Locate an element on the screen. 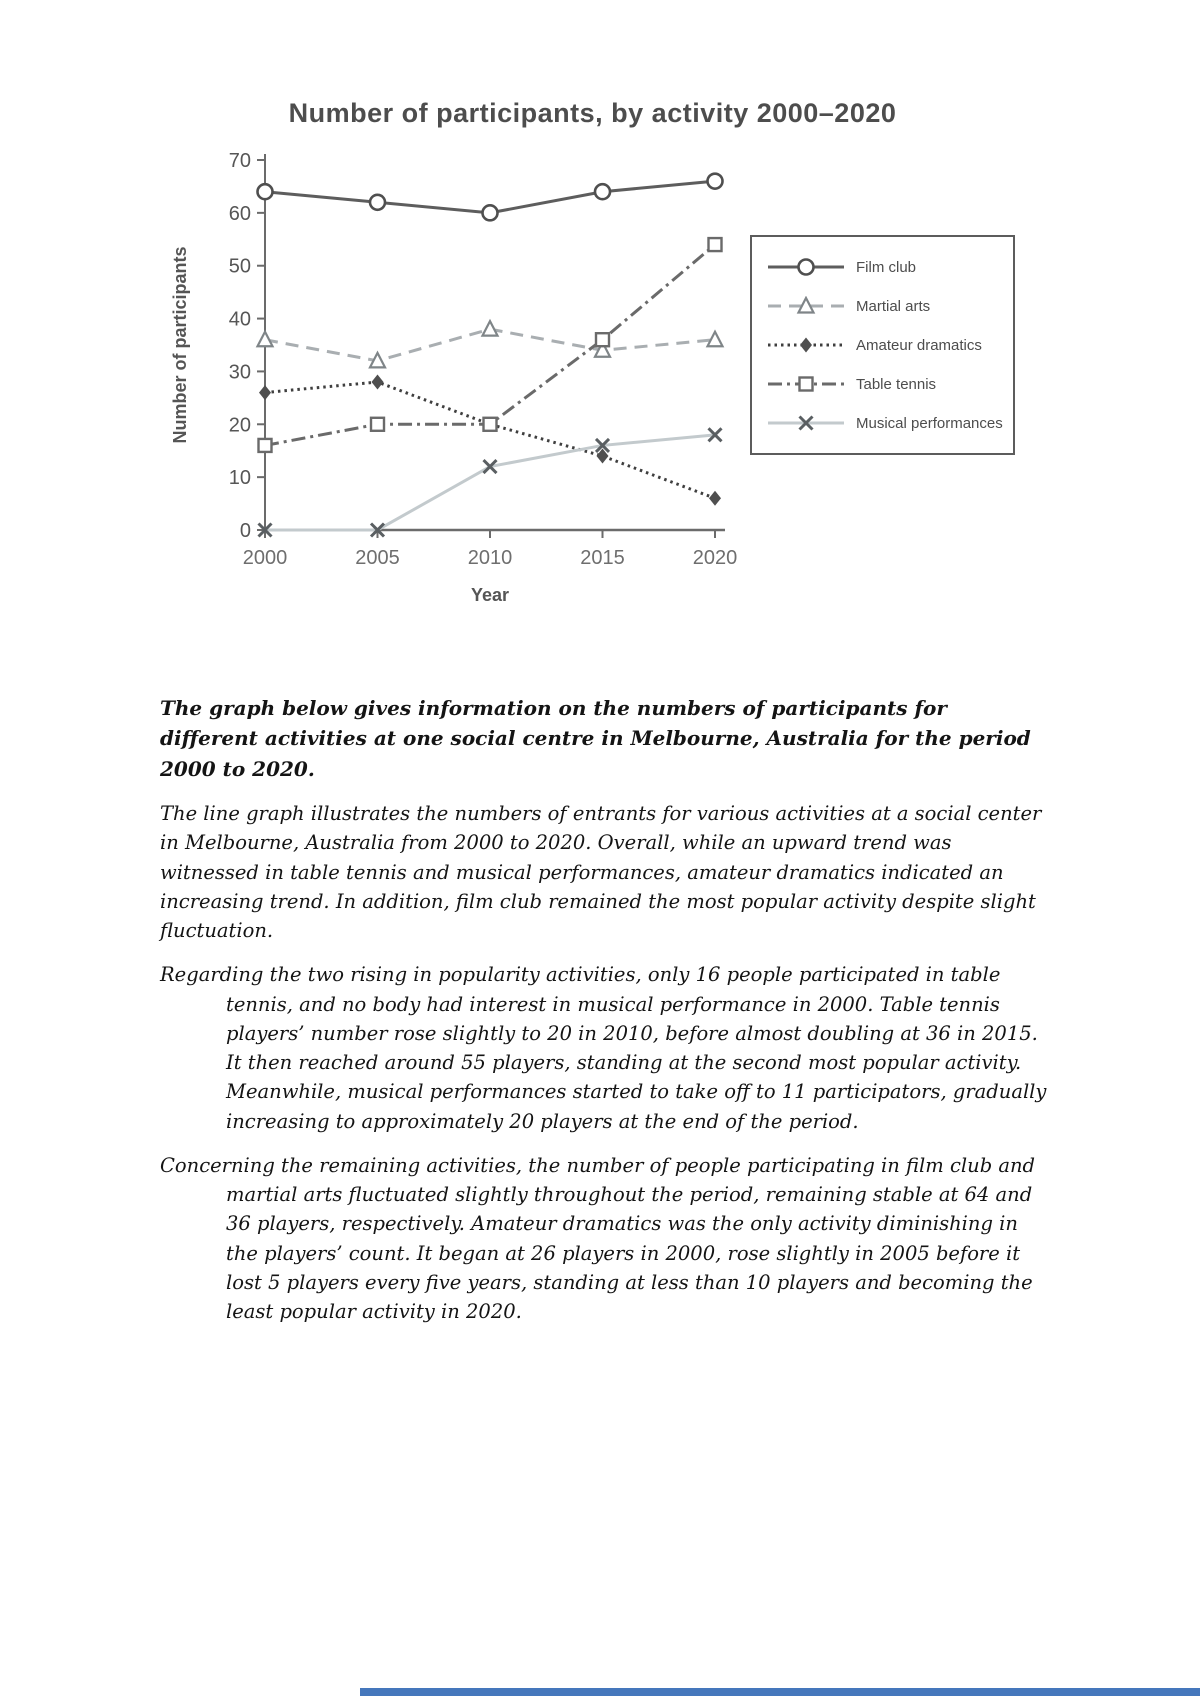  svg-text: Number of participants is located at coordinates (180, 344).